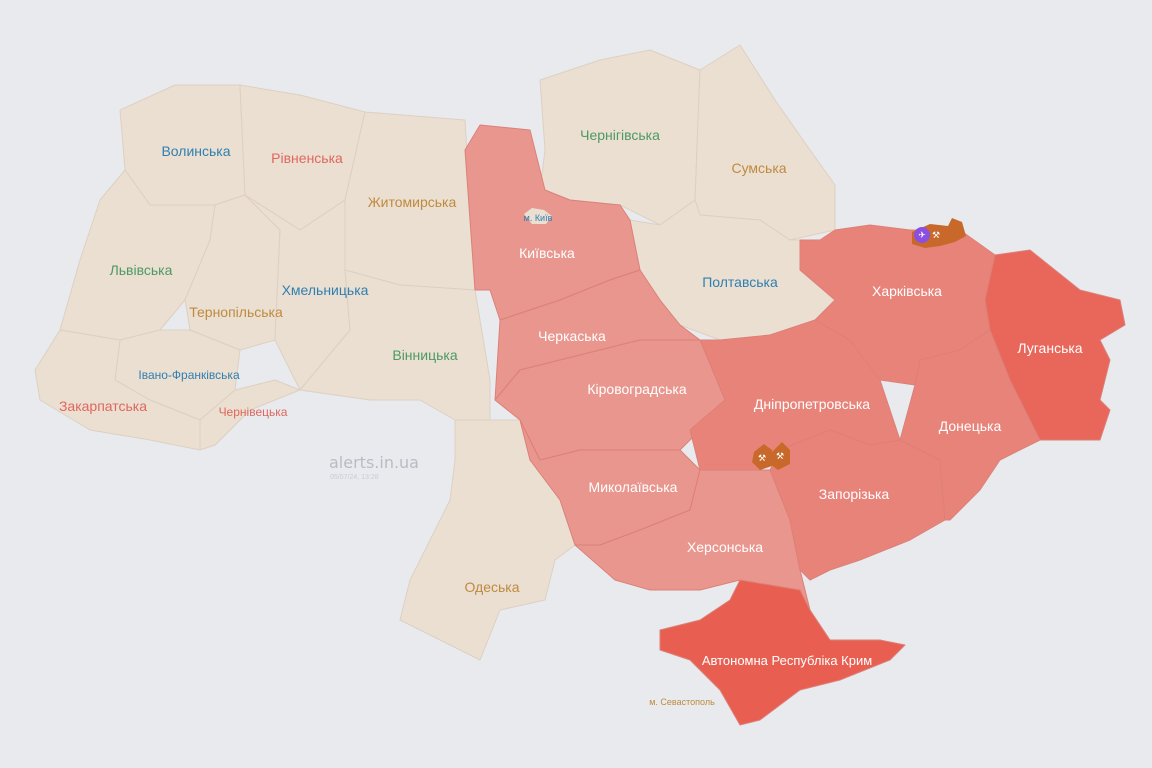  Describe the element at coordinates (195, 151) in the screenshot. I see `label-volynska: Волинська` at that location.